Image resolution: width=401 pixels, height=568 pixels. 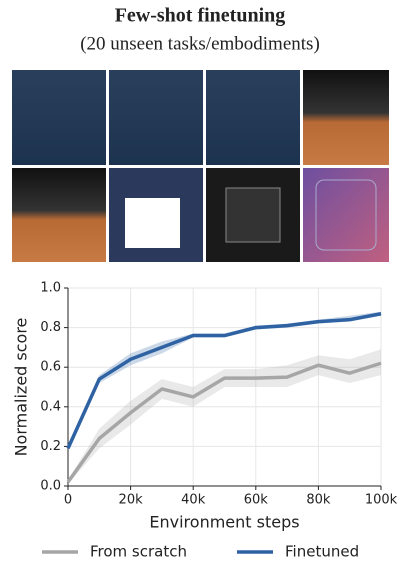 What do you see at coordinates (50, 288) in the screenshot?
I see `y-tick-label: 1.0` at bounding box center [50, 288].